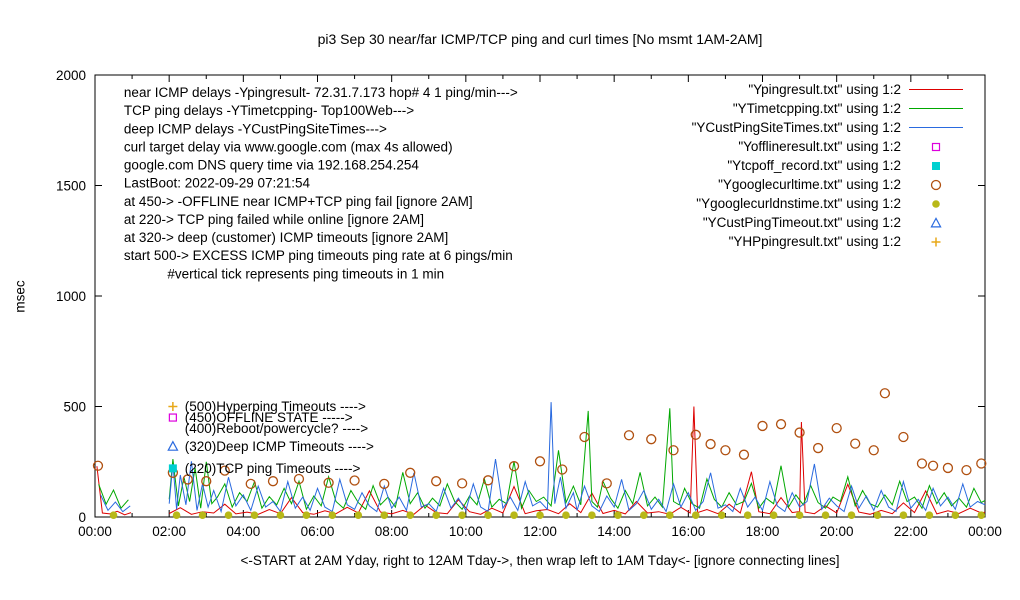 The height and width of the screenshot is (600, 1020). What do you see at coordinates (466, 531) in the screenshot?
I see `x-tick-label: 10:00` at bounding box center [466, 531].